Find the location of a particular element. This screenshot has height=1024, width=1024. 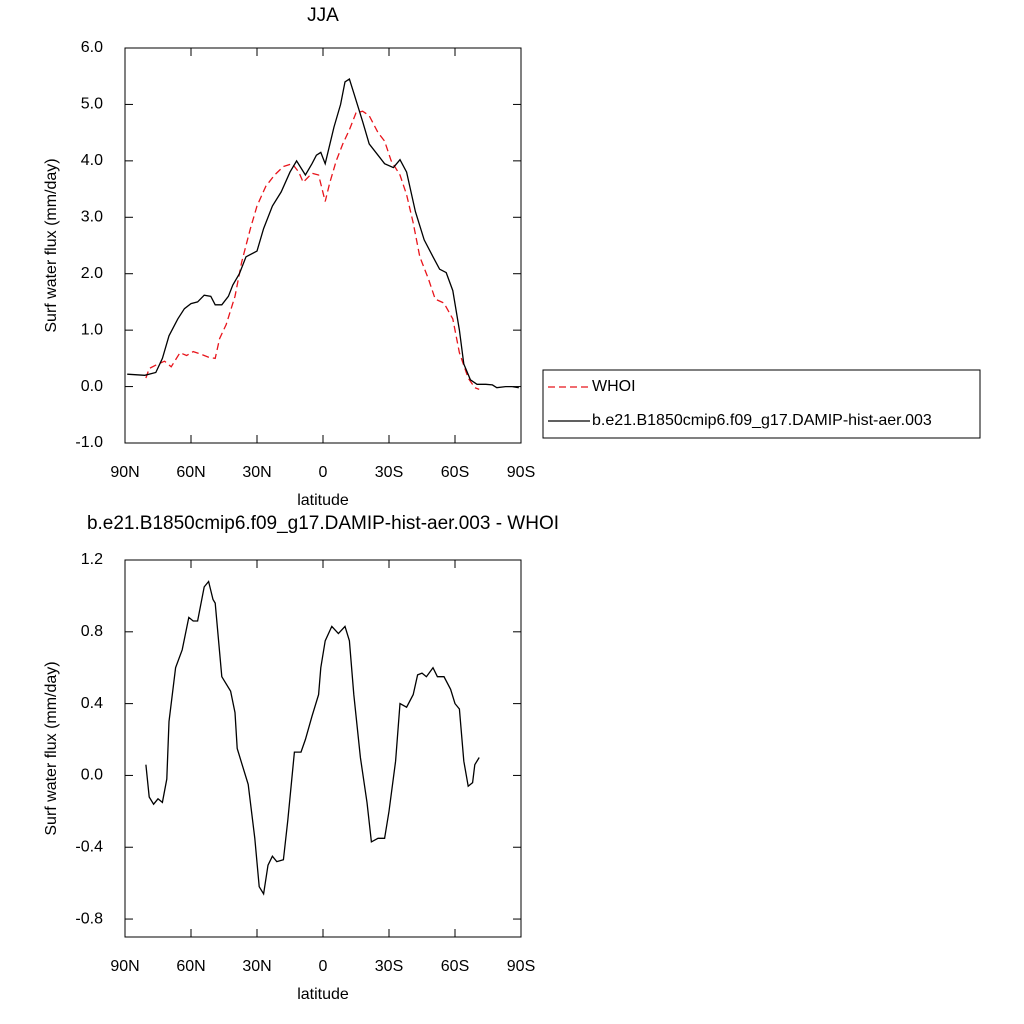

chart-title: JJA is located at coordinates (323, 15).